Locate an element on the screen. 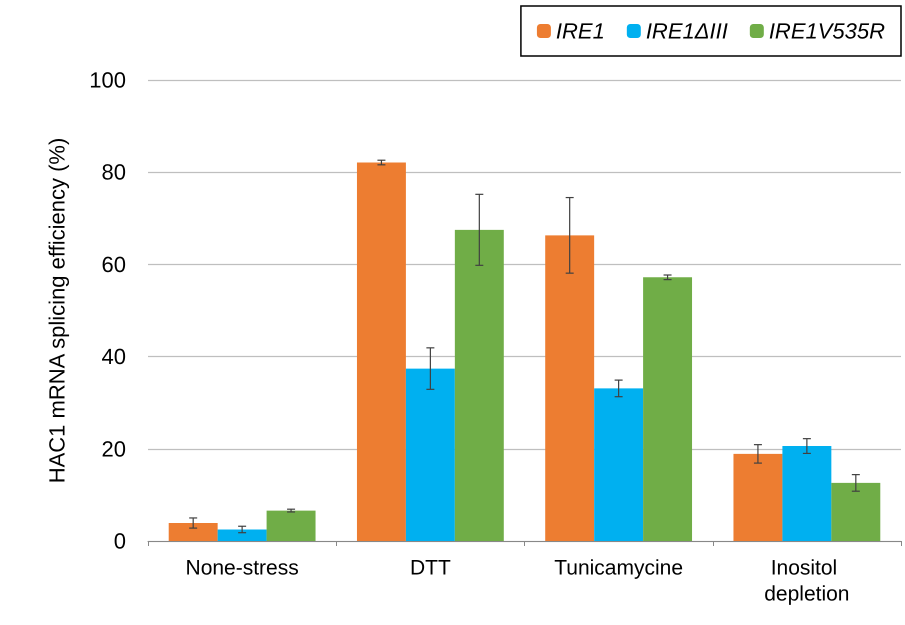  y-axis-title: HAC1 mRNA splicing efficiency (%) is located at coordinates (57, 311).